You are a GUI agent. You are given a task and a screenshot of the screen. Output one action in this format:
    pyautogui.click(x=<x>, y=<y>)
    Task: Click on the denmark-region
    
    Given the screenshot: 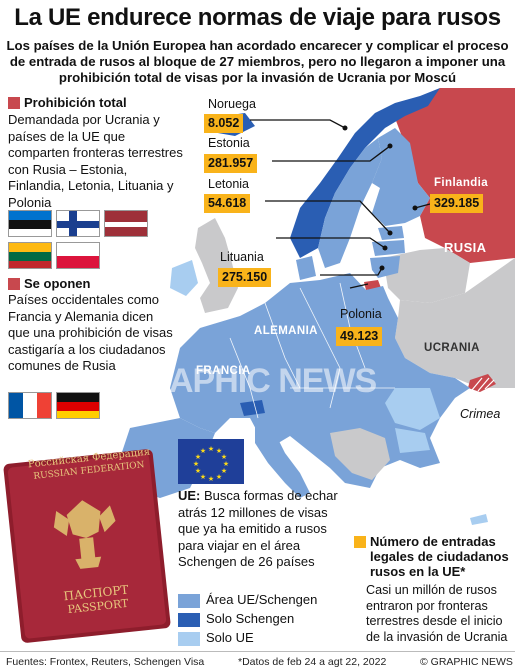 What is the action you would take?
    pyautogui.click(x=306, y=268)
    